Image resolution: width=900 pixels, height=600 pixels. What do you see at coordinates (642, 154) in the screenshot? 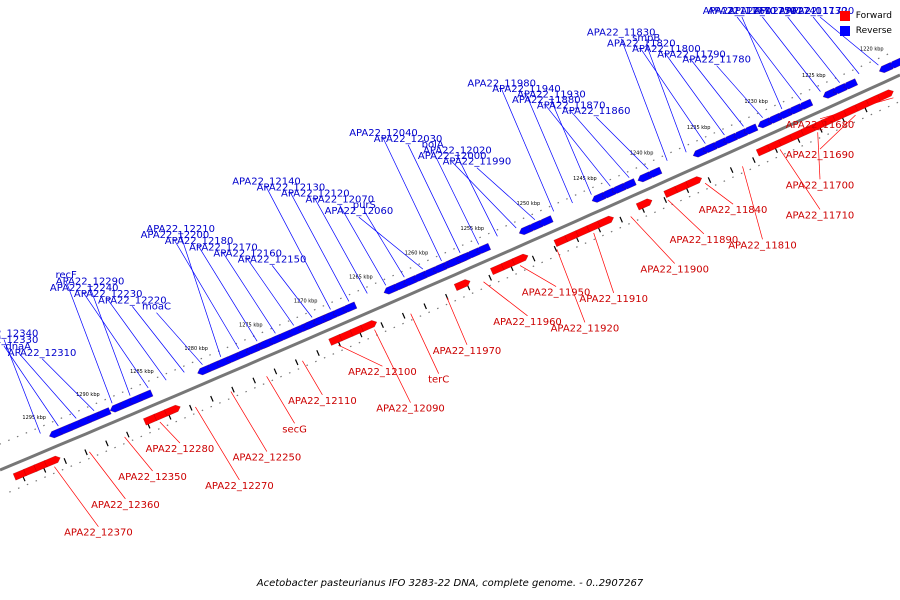
I see `tick-label: 1240 kbp` at bounding box center [642, 154].